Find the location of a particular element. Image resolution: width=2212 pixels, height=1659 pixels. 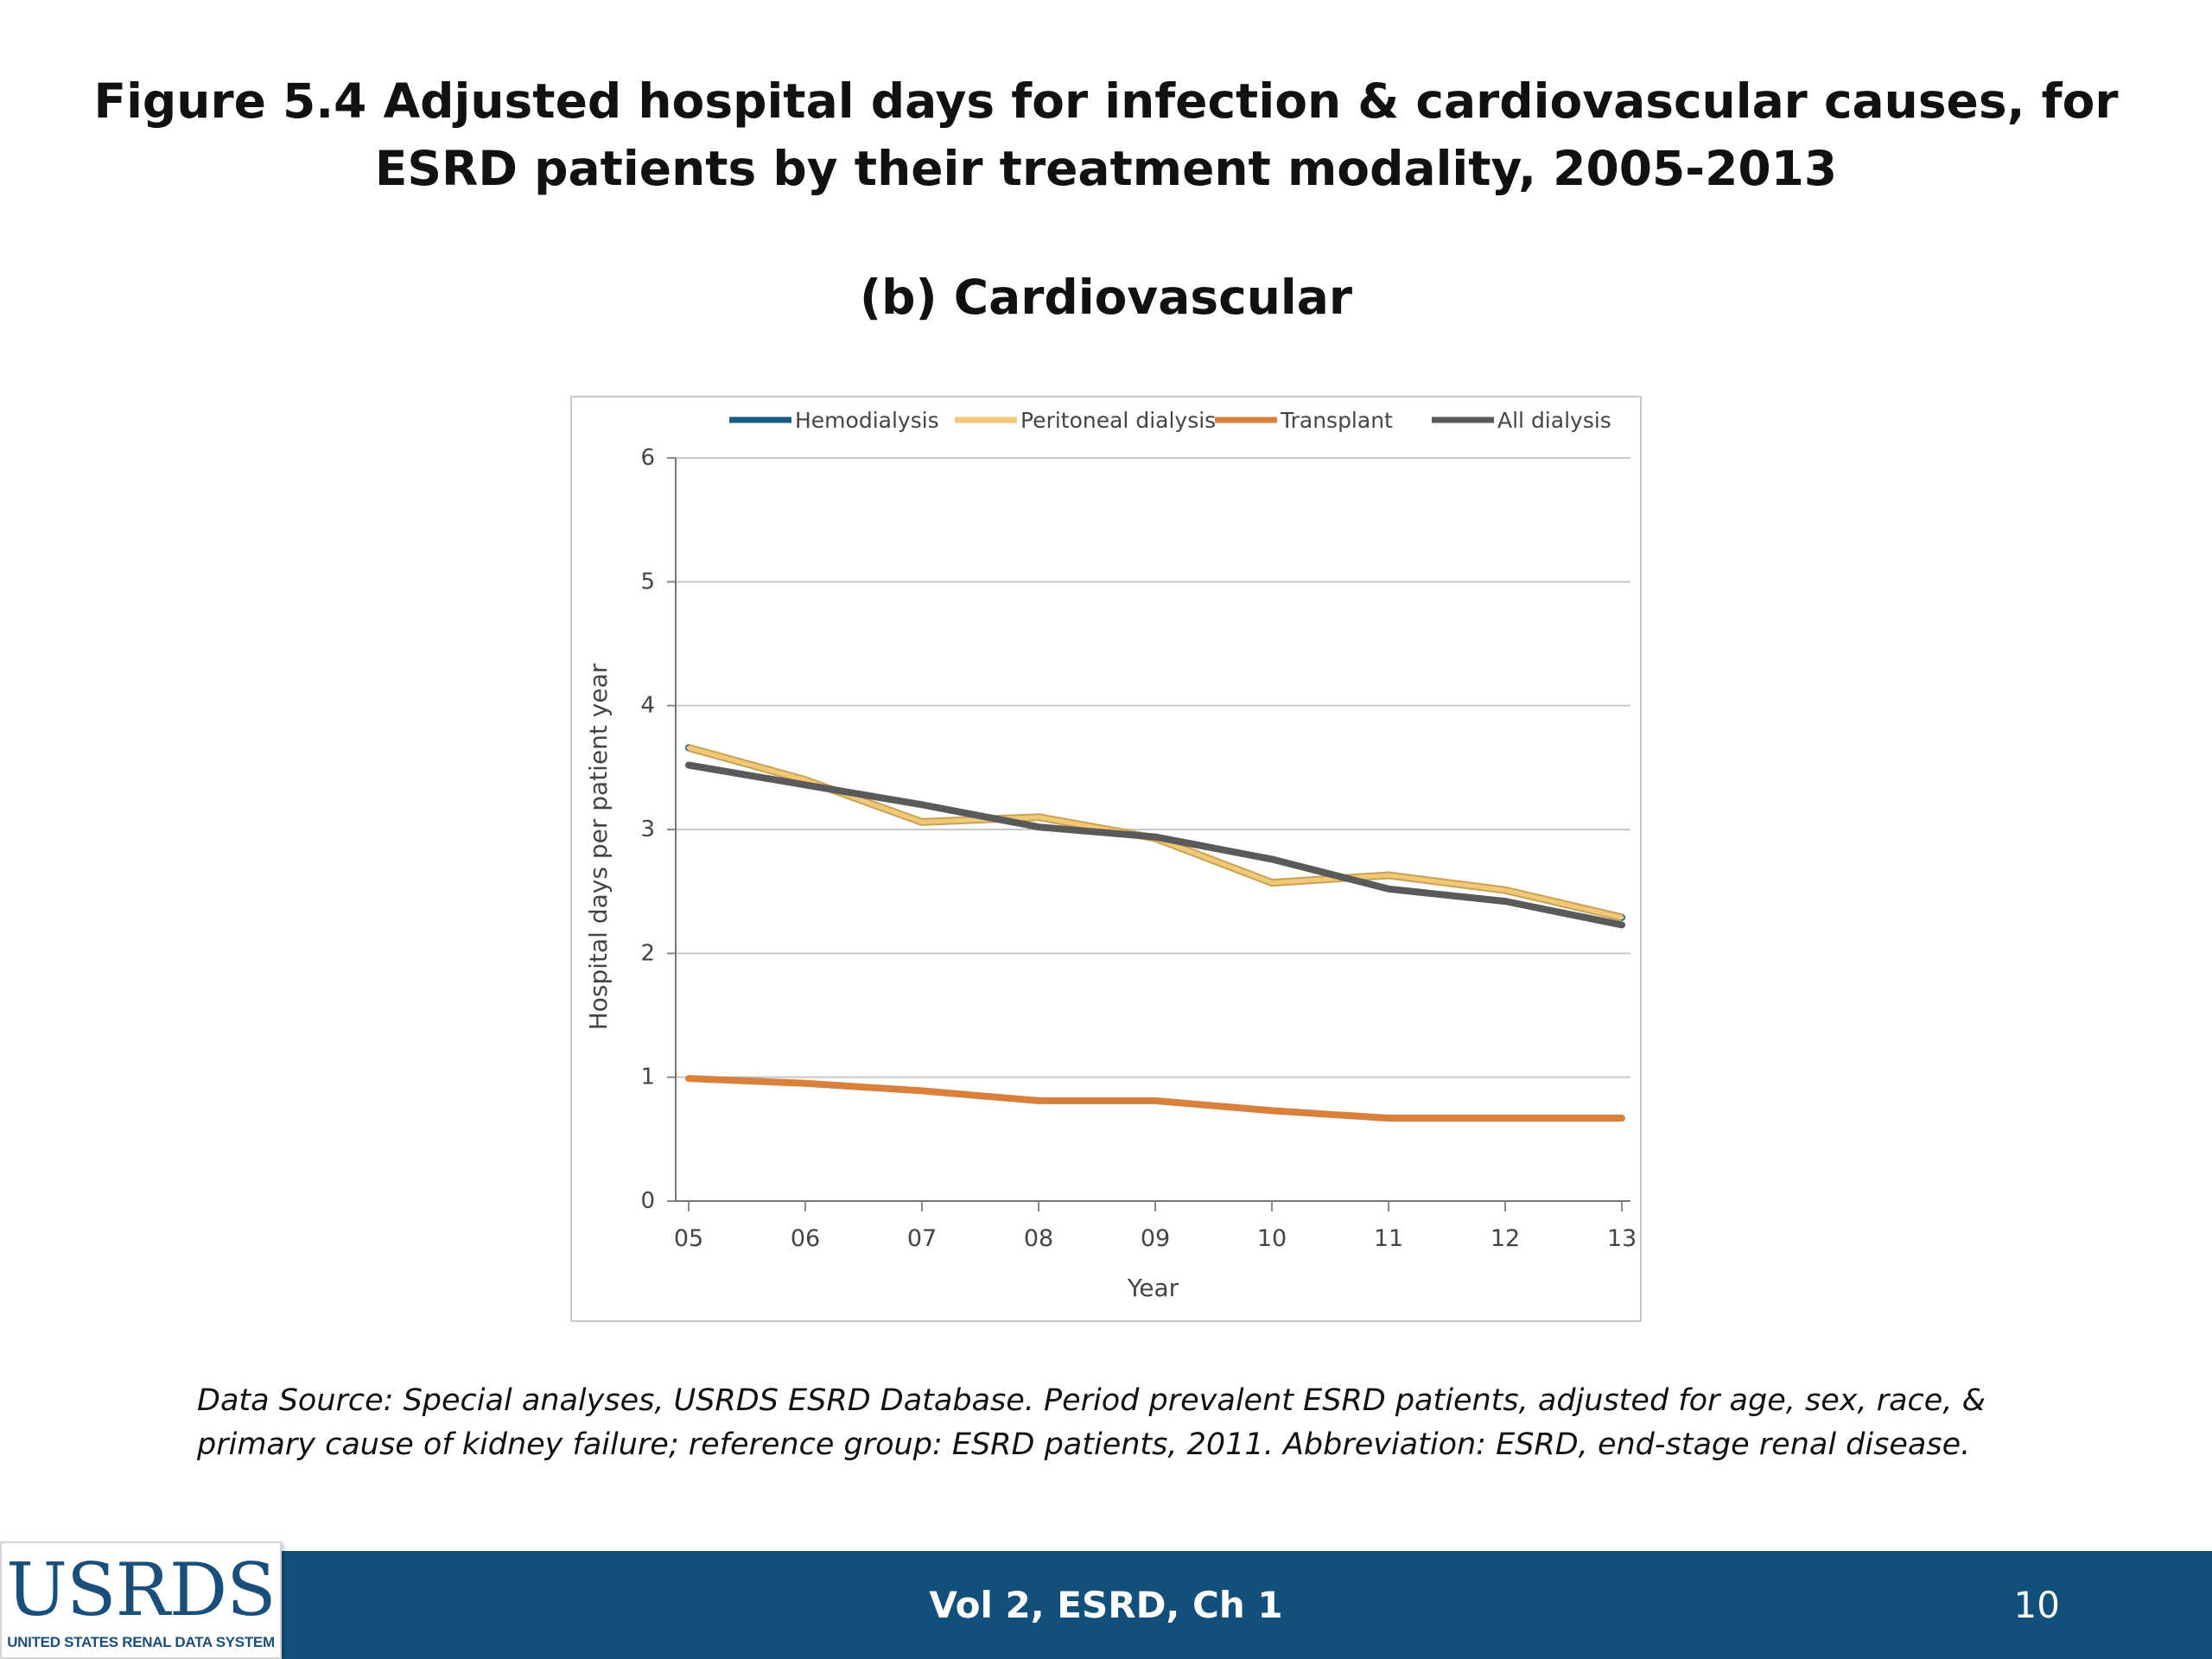

series-line-outline is located at coordinates (1155, 833).